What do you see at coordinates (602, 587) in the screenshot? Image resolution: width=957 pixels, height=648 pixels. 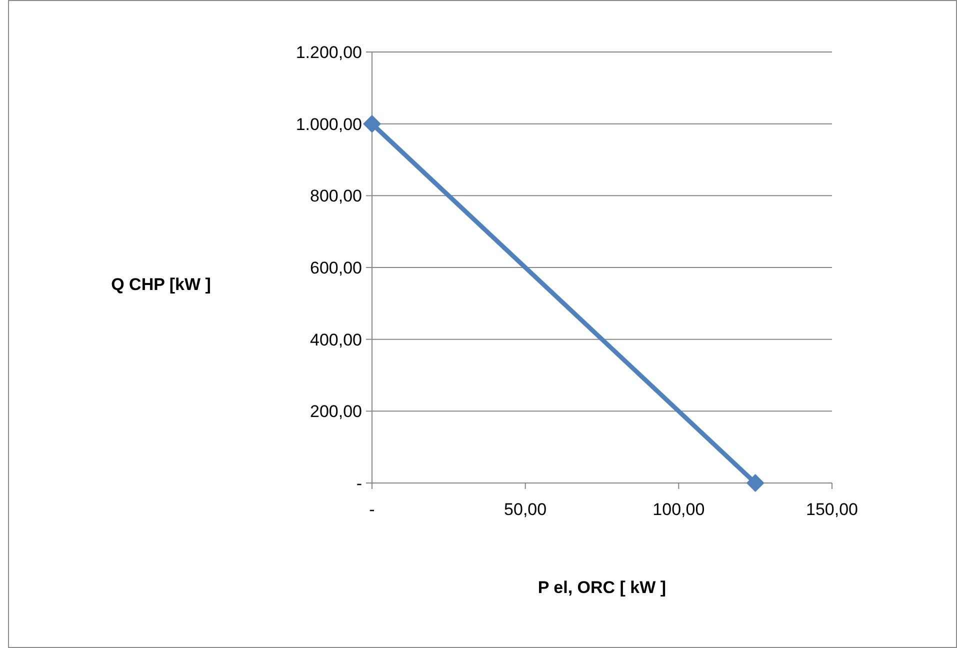 I see `x-axis-title: P el, ORC [ kW ]` at bounding box center [602, 587].